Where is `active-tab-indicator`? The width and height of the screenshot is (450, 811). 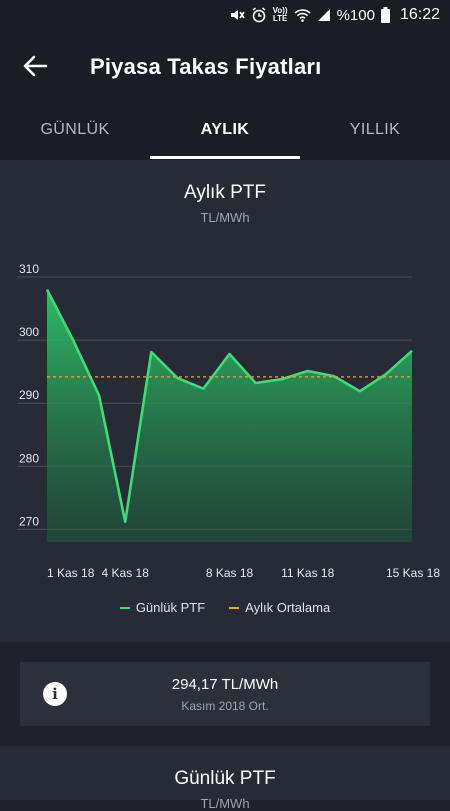 active-tab-indicator is located at coordinates (225, 157).